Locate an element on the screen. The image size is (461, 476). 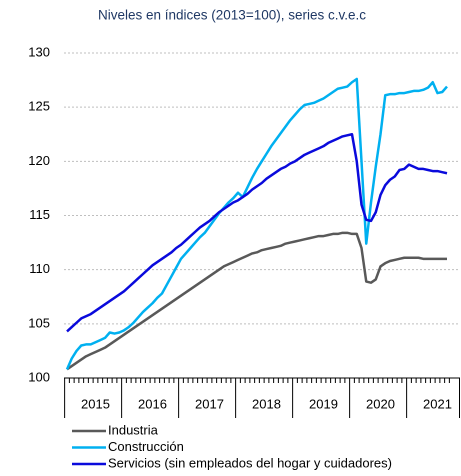
x-tick-label: 2021 is located at coordinates (437, 403).